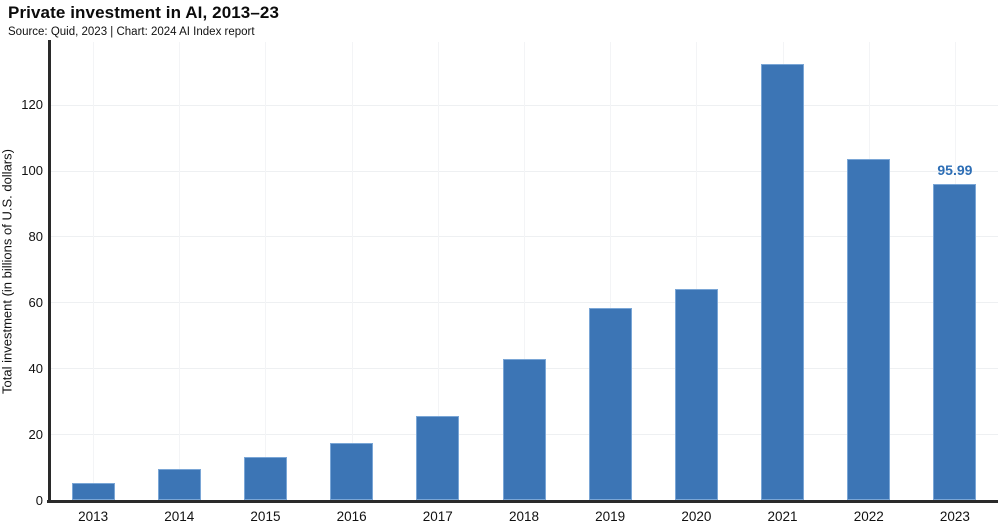  What do you see at coordinates (93, 491) in the screenshot?
I see `bar-2013` at bounding box center [93, 491].